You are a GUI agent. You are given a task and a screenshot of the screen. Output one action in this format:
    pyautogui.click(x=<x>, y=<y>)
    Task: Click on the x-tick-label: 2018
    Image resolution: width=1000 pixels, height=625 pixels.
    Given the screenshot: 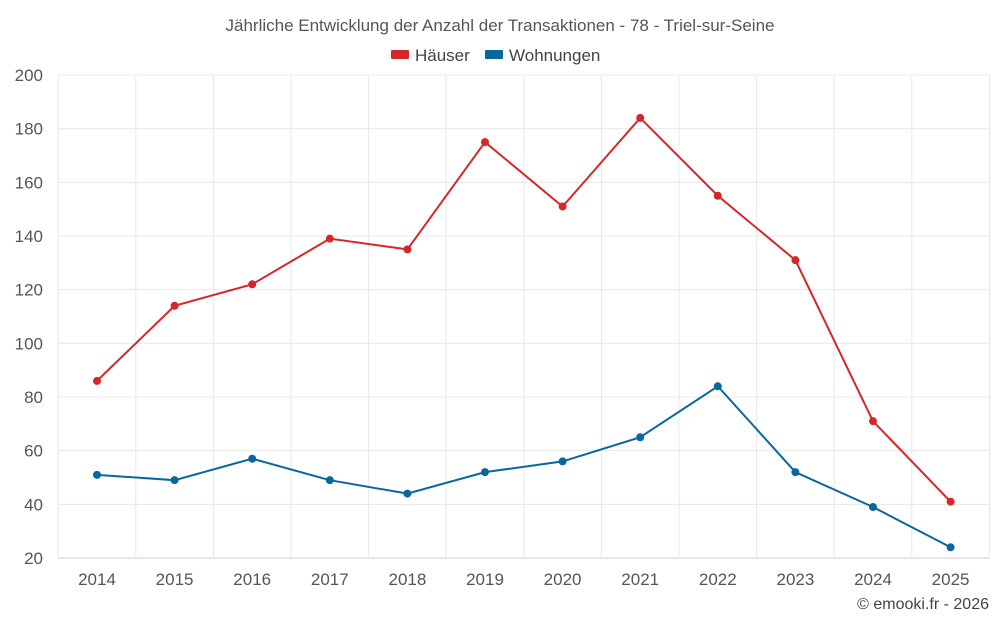 What is the action you would take?
    pyautogui.click(x=407, y=579)
    